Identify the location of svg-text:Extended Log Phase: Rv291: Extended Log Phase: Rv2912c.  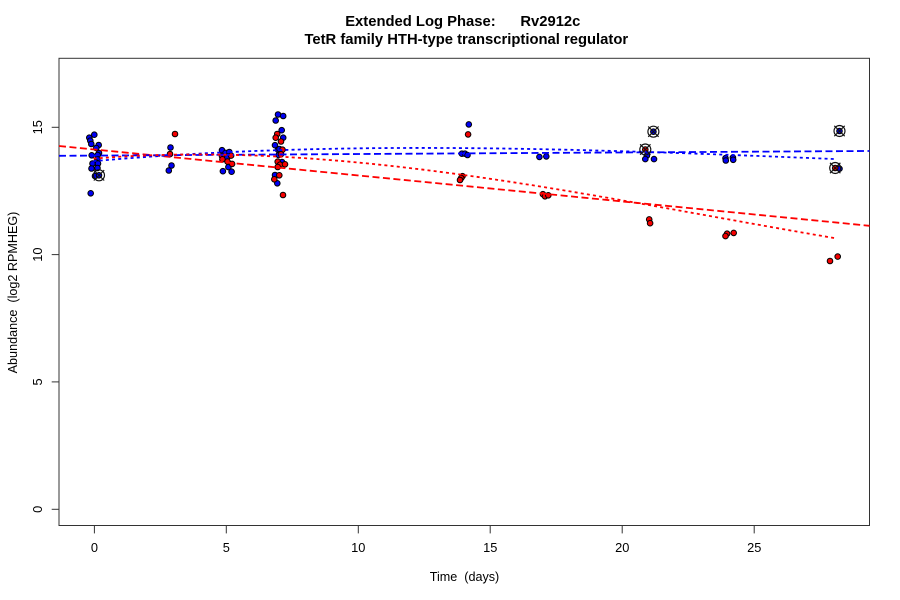
(462, 22).